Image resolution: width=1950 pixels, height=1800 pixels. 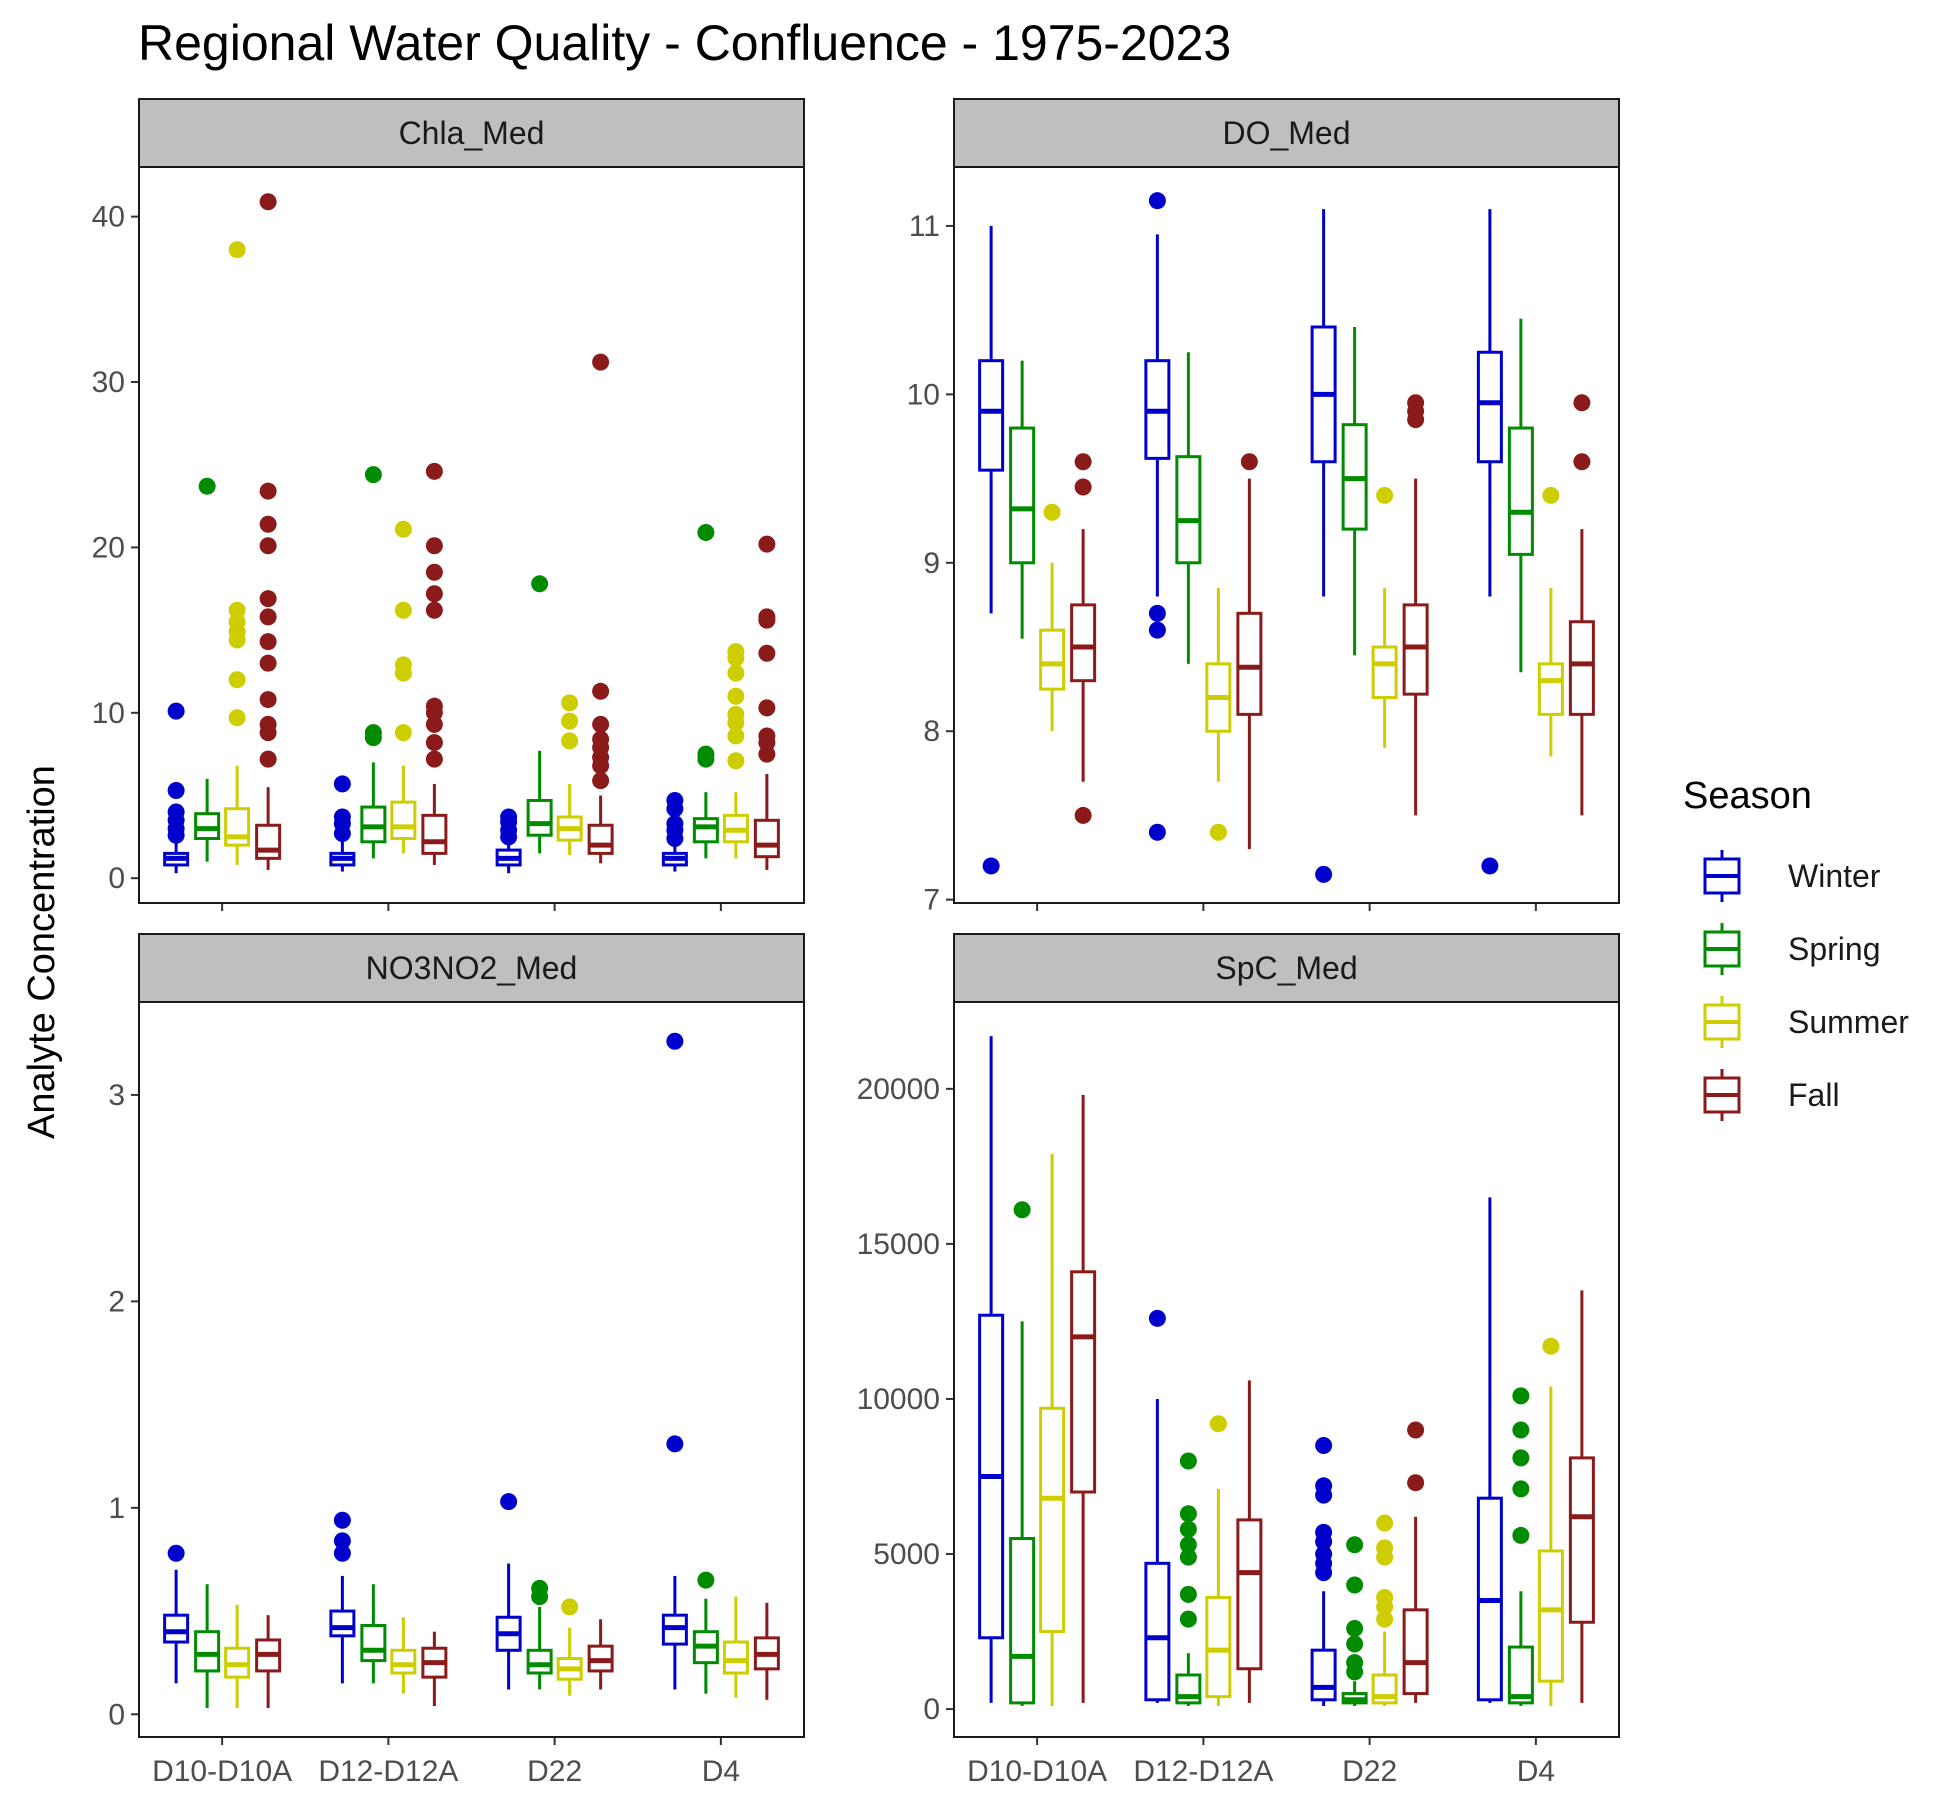 I want to click on boxplot-fall-D10-D10A, so click(x=268, y=531).